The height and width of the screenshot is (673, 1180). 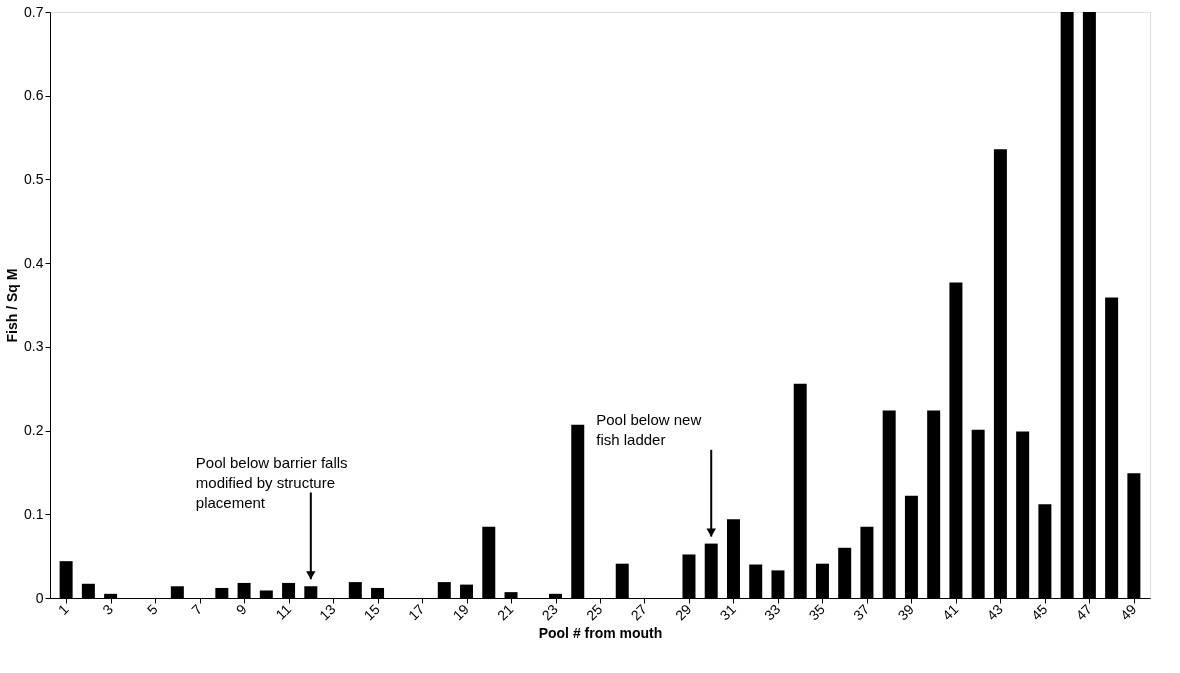 What do you see at coordinates (639, 612) in the screenshot?
I see `x-tick-label: 27` at bounding box center [639, 612].